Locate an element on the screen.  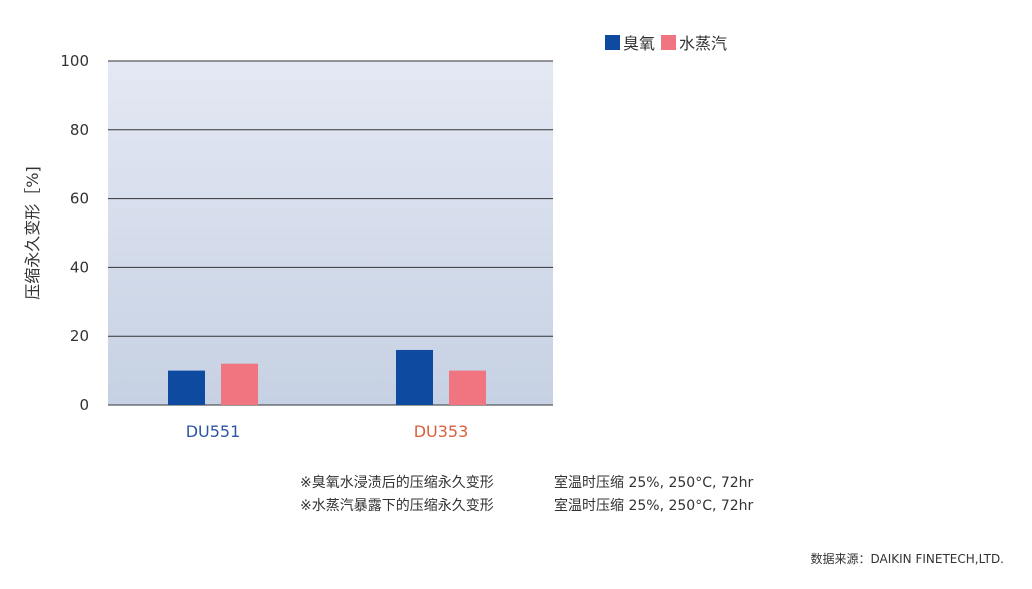
legend-swatch-steam is located at coordinates (669, 42).